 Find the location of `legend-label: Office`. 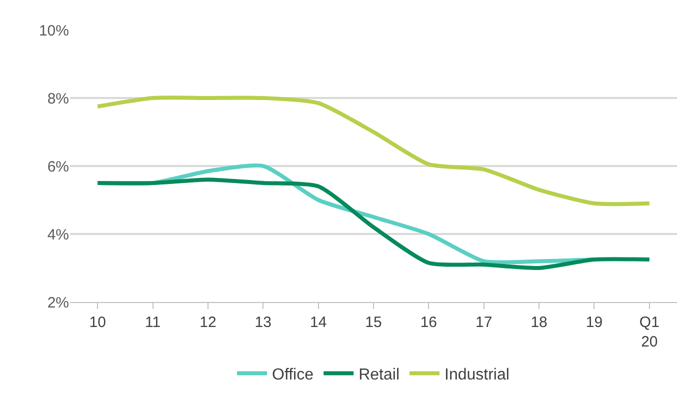

legend-label: Office is located at coordinates (293, 375).